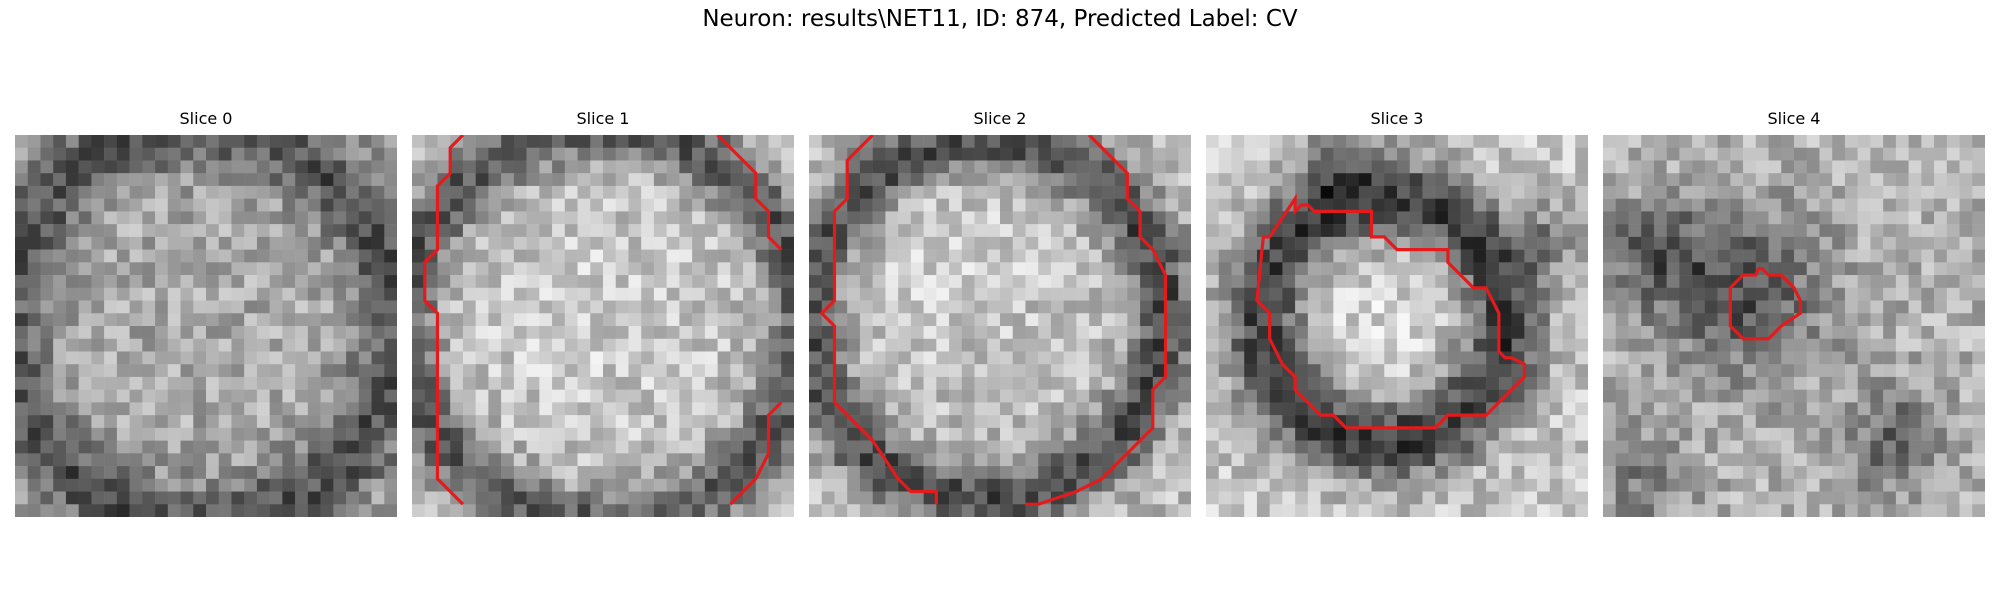 This screenshot has width=2000, height=600. I want to click on slice-panel-4: Slice 4, so click(1794, 312).